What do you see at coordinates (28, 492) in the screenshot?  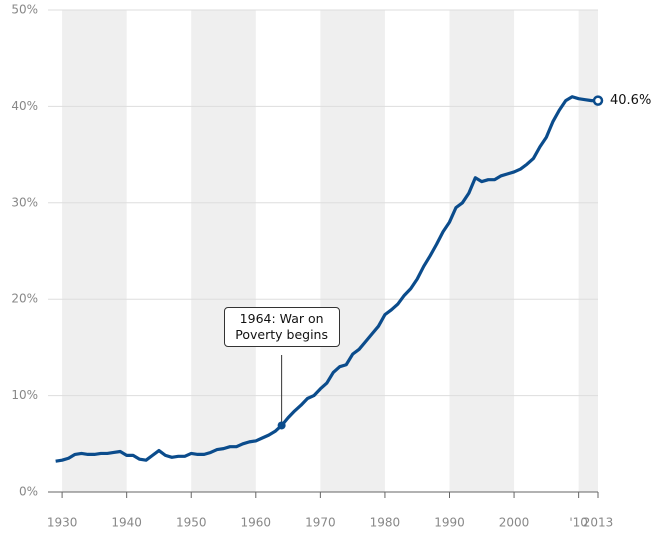 I see `y-tick-label: 0%` at bounding box center [28, 492].